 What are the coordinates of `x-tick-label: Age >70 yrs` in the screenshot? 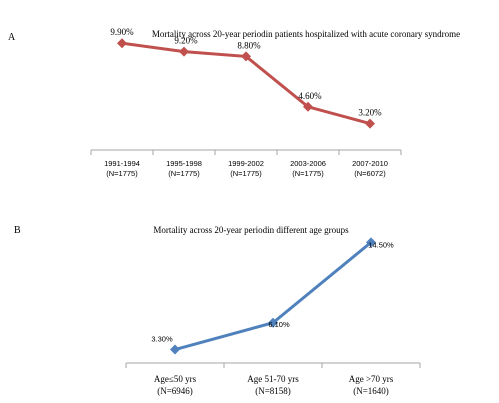 It's located at (371, 379).